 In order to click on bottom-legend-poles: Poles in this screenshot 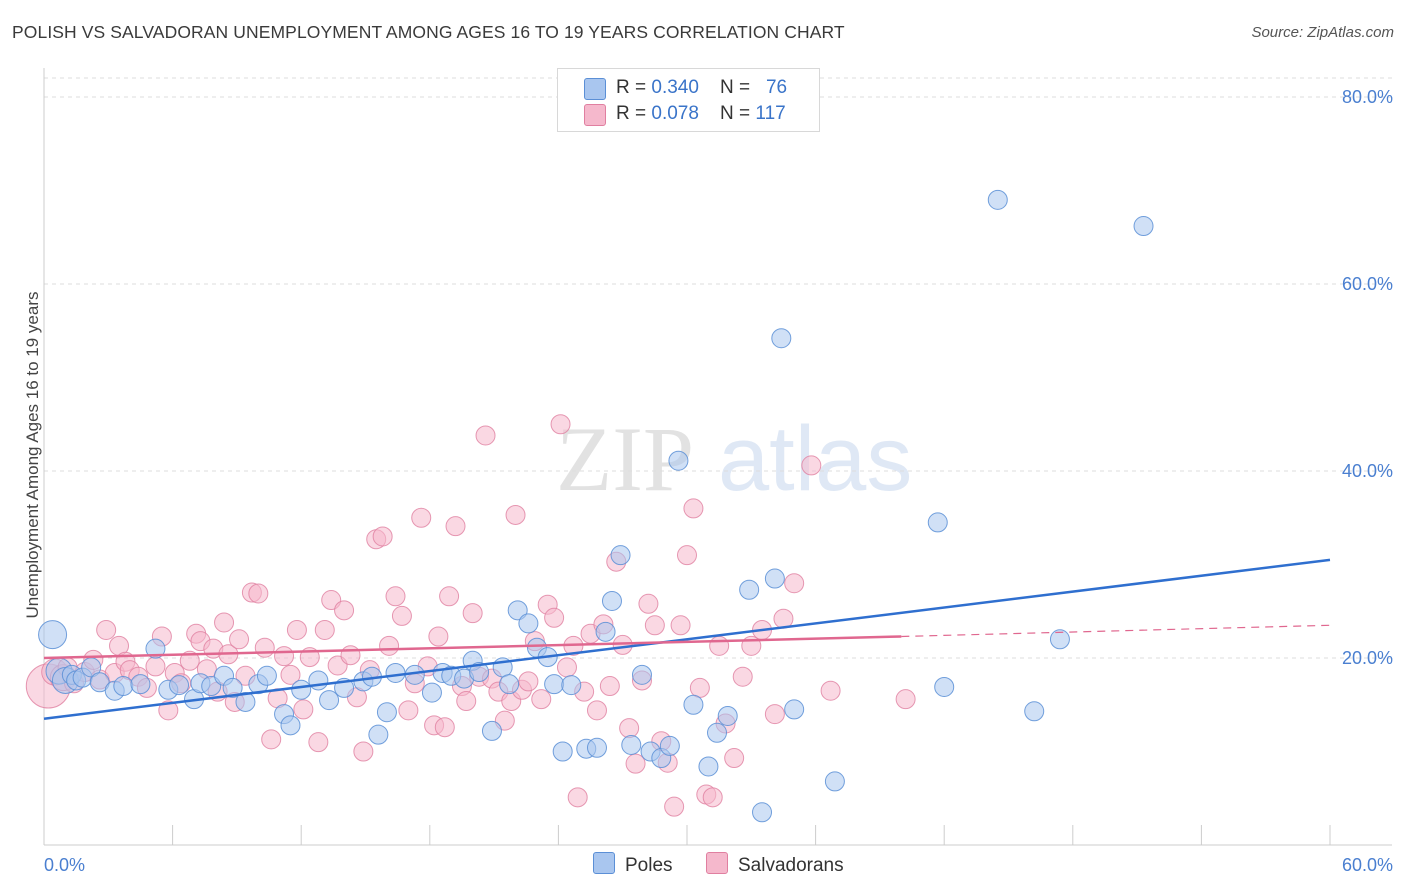, I will do `click(633, 864)`.